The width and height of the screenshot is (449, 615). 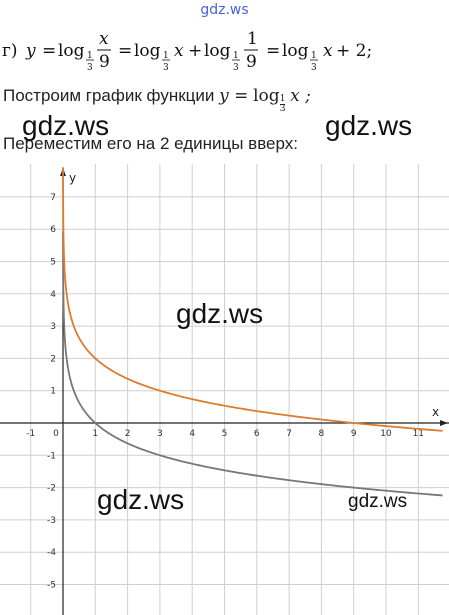 I want to click on y-tick-label: 7, so click(x=53, y=198).